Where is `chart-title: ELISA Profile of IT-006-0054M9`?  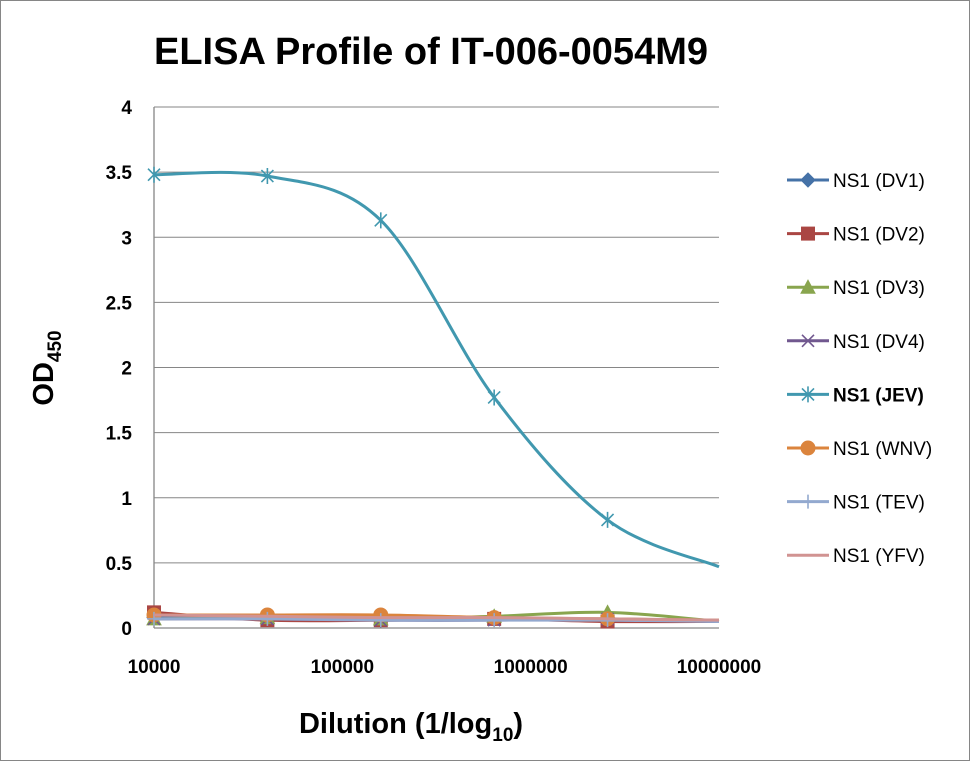
chart-title: ELISA Profile of IT-006-0054M9 is located at coordinates (431, 52).